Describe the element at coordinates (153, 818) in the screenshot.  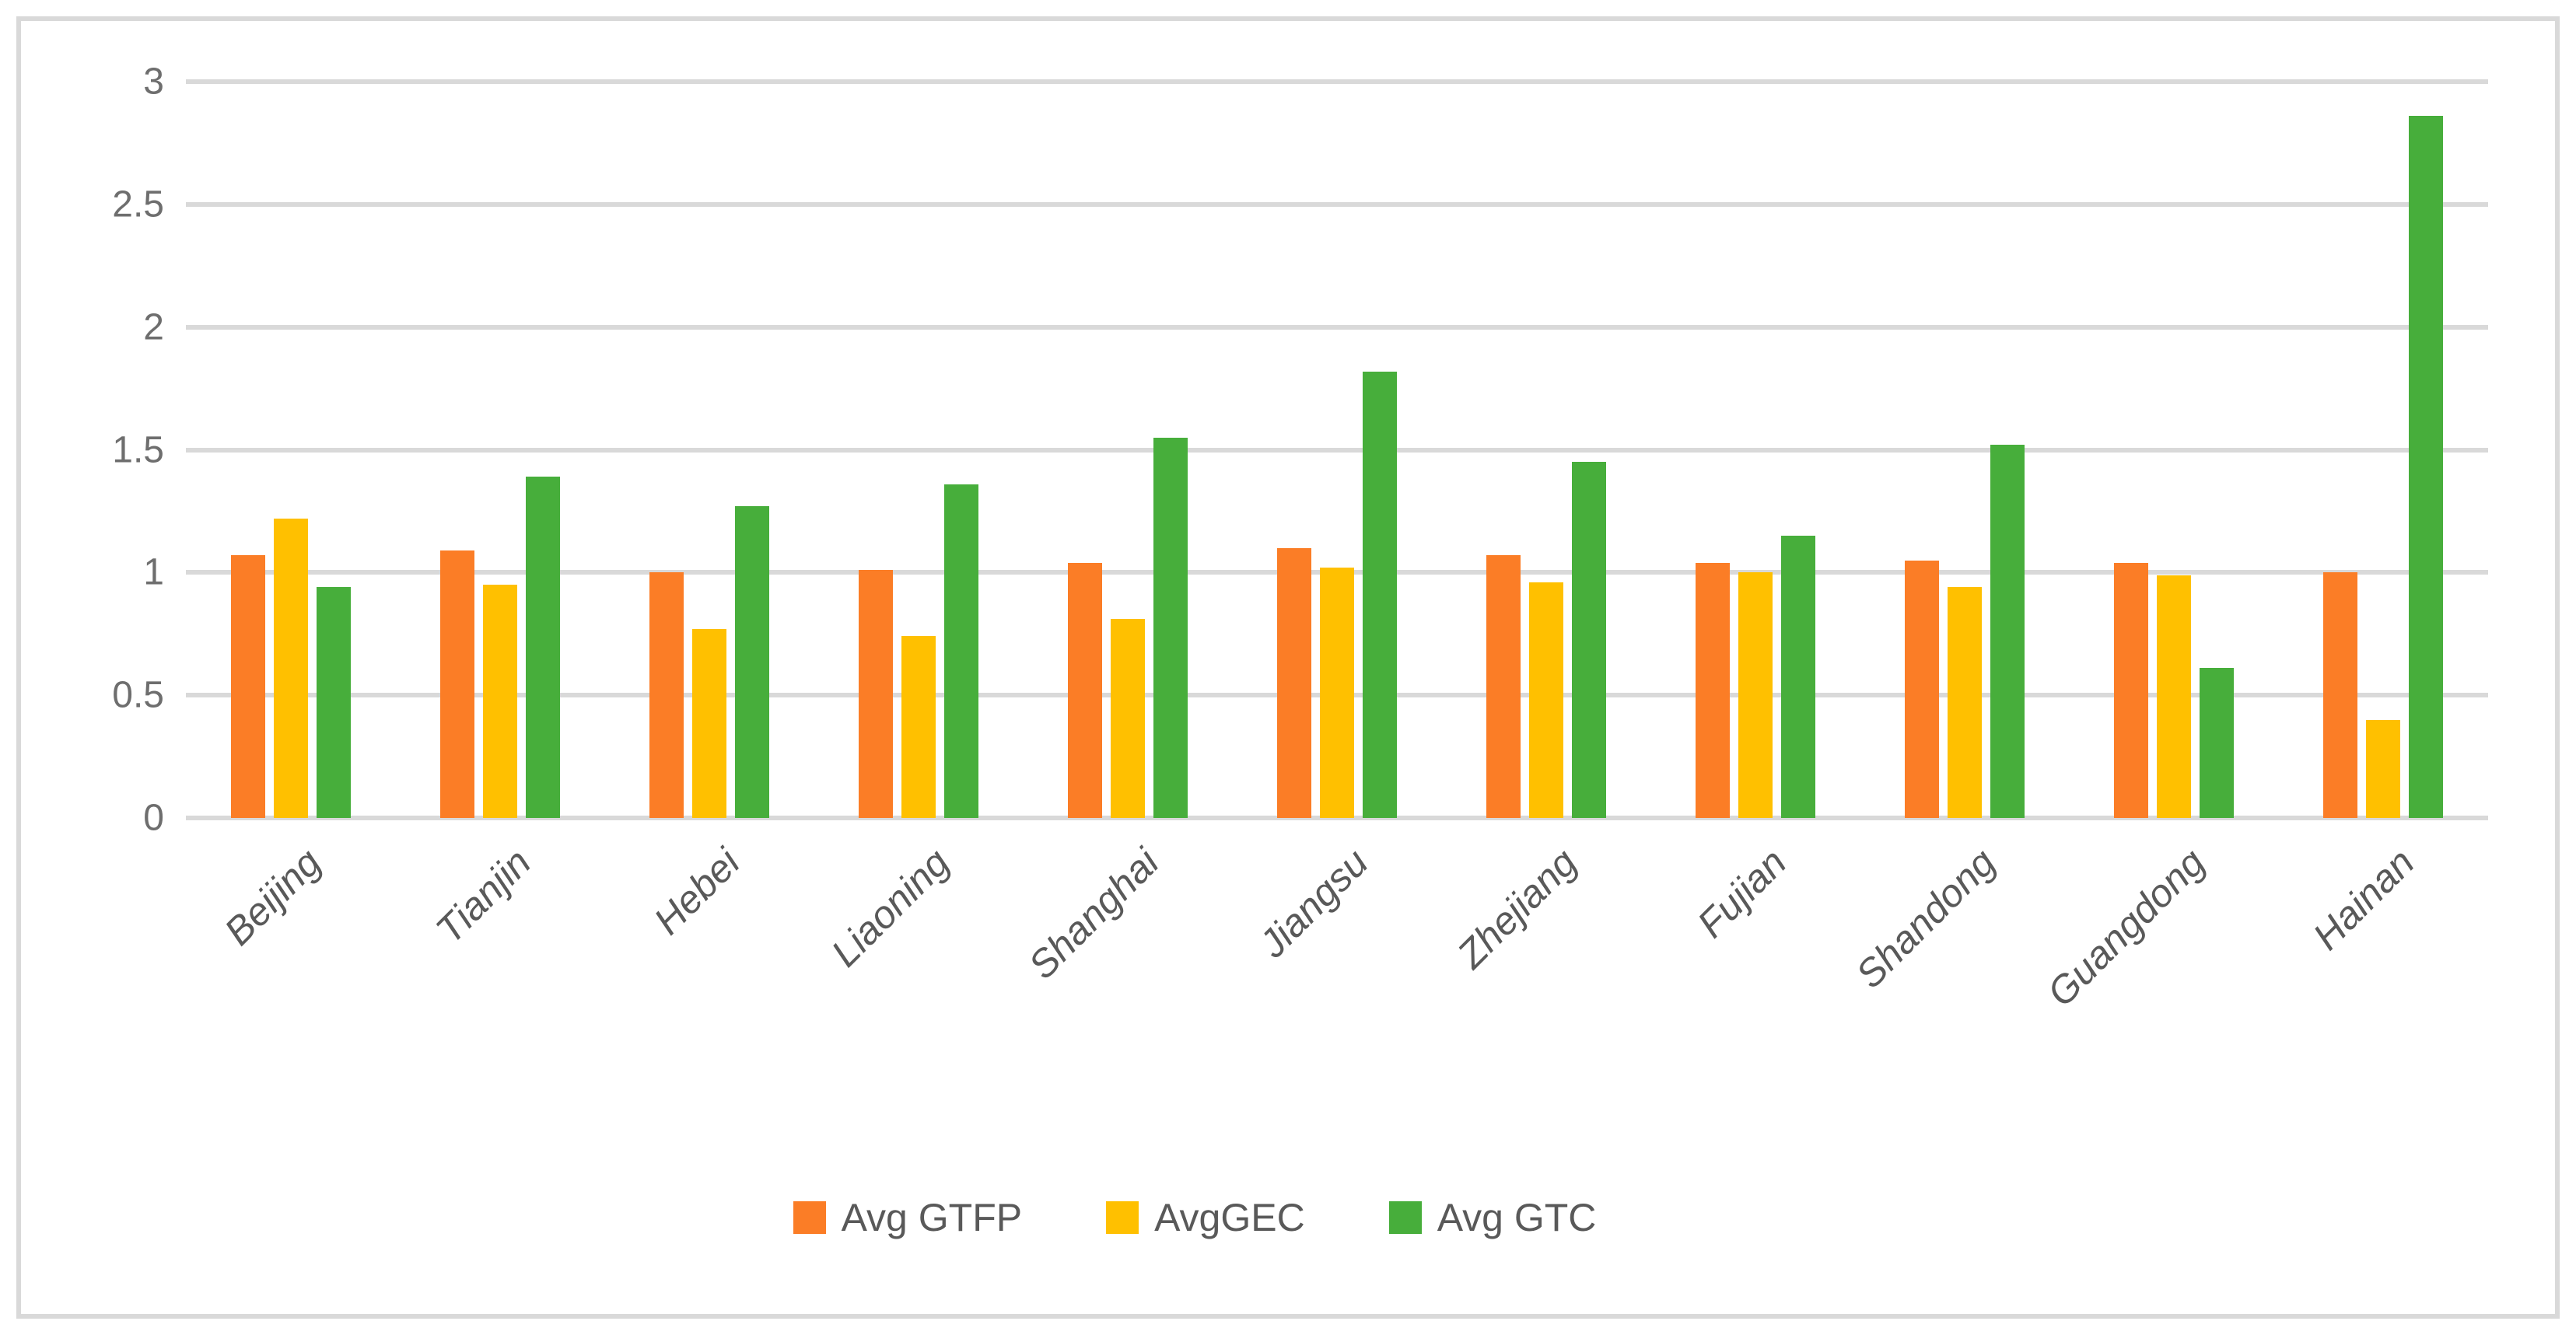
I see `y-tick-label: 0` at that location.